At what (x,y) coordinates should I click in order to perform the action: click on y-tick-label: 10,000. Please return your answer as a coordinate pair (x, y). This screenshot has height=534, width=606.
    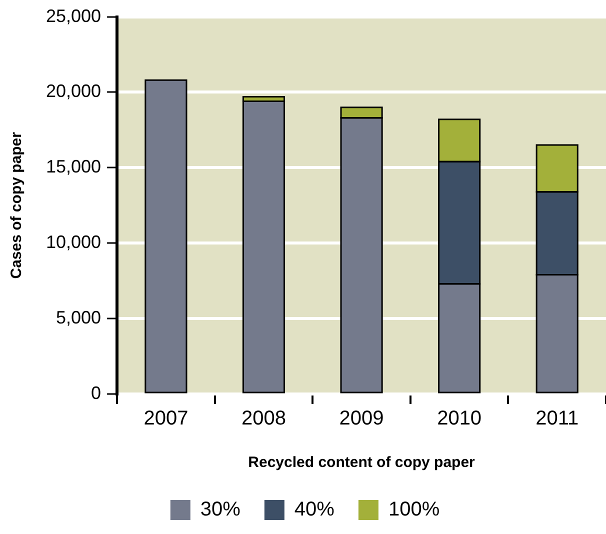
    Looking at the image, I should click on (74, 242).